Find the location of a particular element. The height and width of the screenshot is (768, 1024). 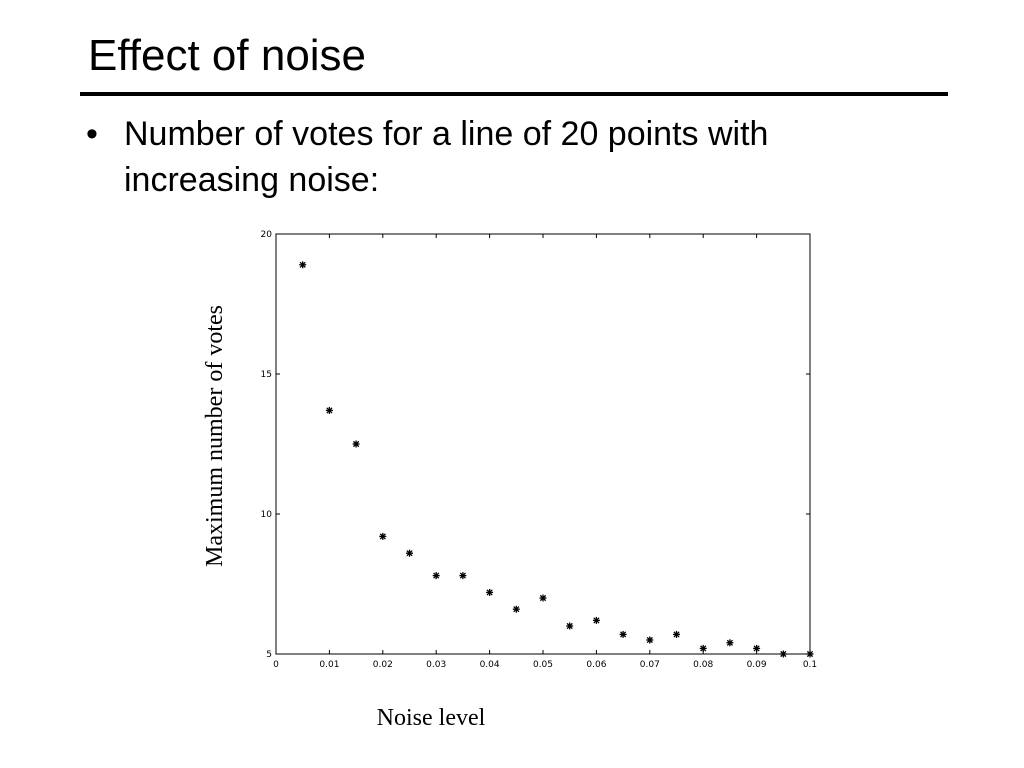

x-tick-label: 0.03 is located at coordinates (436, 665).